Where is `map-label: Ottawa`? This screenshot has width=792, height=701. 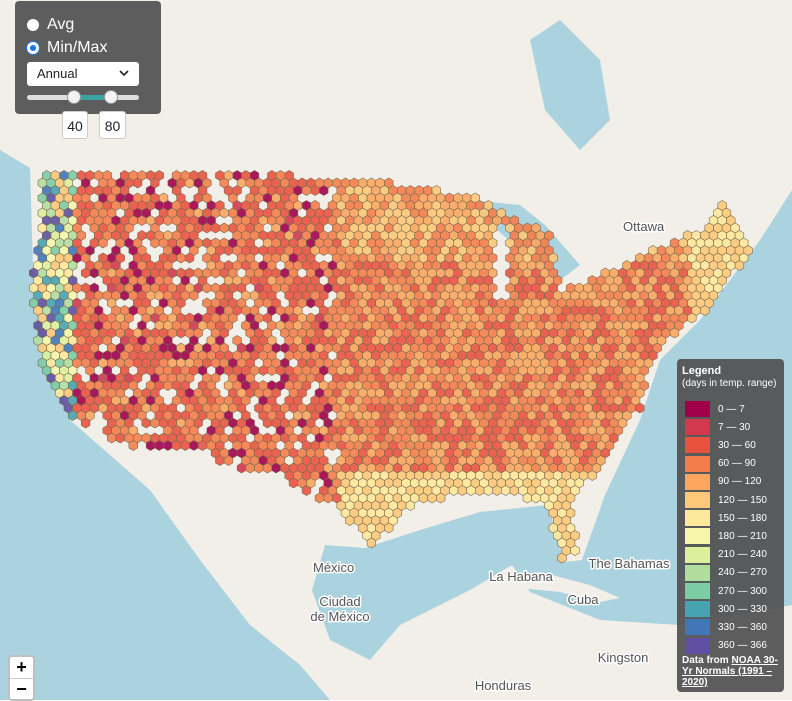
map-label: Ottawa is located at coordinates (644, 226).